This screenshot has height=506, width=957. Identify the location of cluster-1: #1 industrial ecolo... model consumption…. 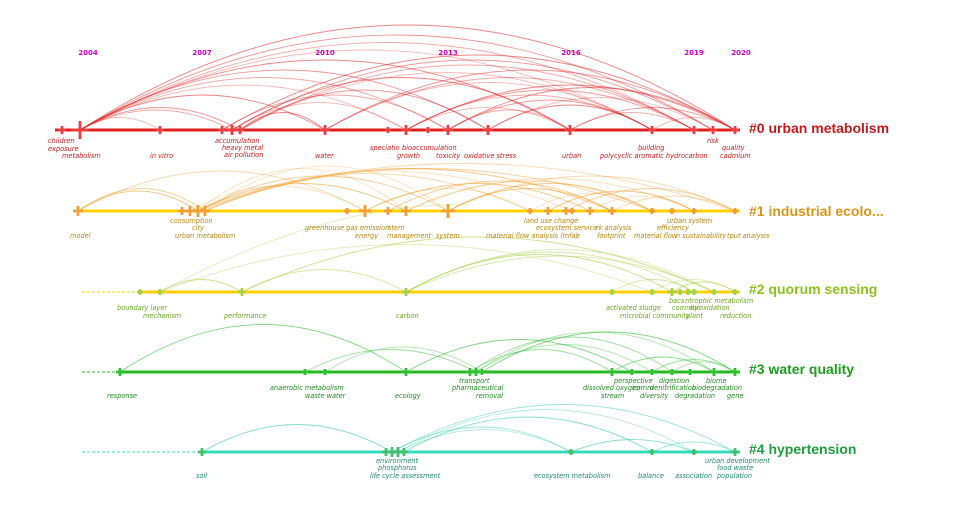
(477, 221).